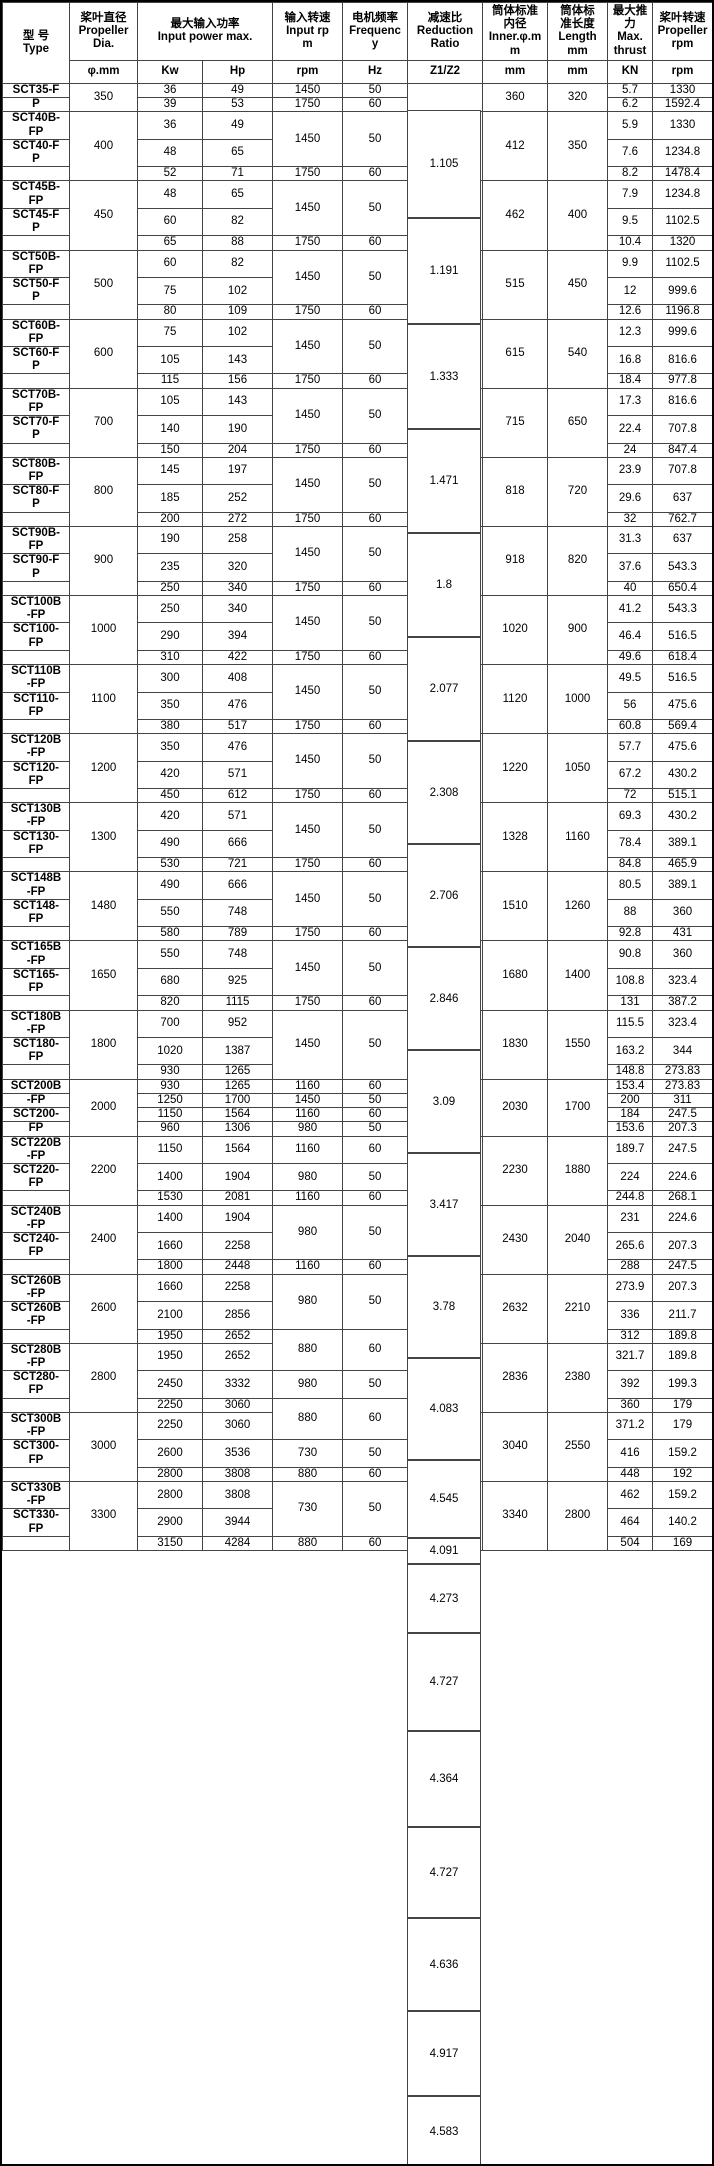 Image resolution: width=714 pixels, height=2166 pixels. Describe the element at coordinates (36, 767) in the screenshot. I see `model-label: SCT120-` at that location.